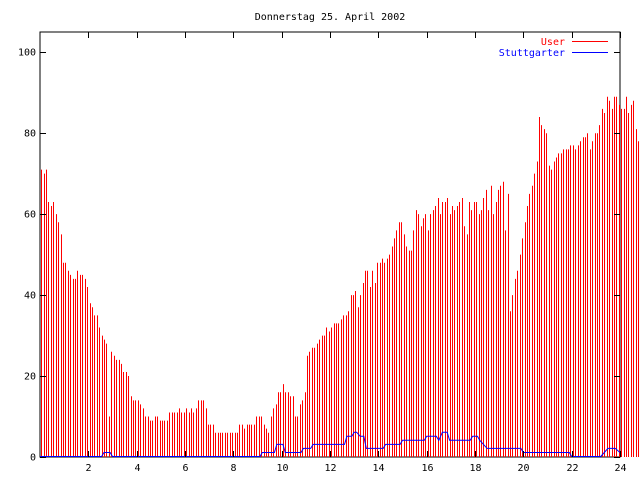 This screenshot has width=640, height=480. What do you see at coordinates (30, 215) in the screenshot?
I see `y-tick-label: 60` at bounding box center [30, 215].